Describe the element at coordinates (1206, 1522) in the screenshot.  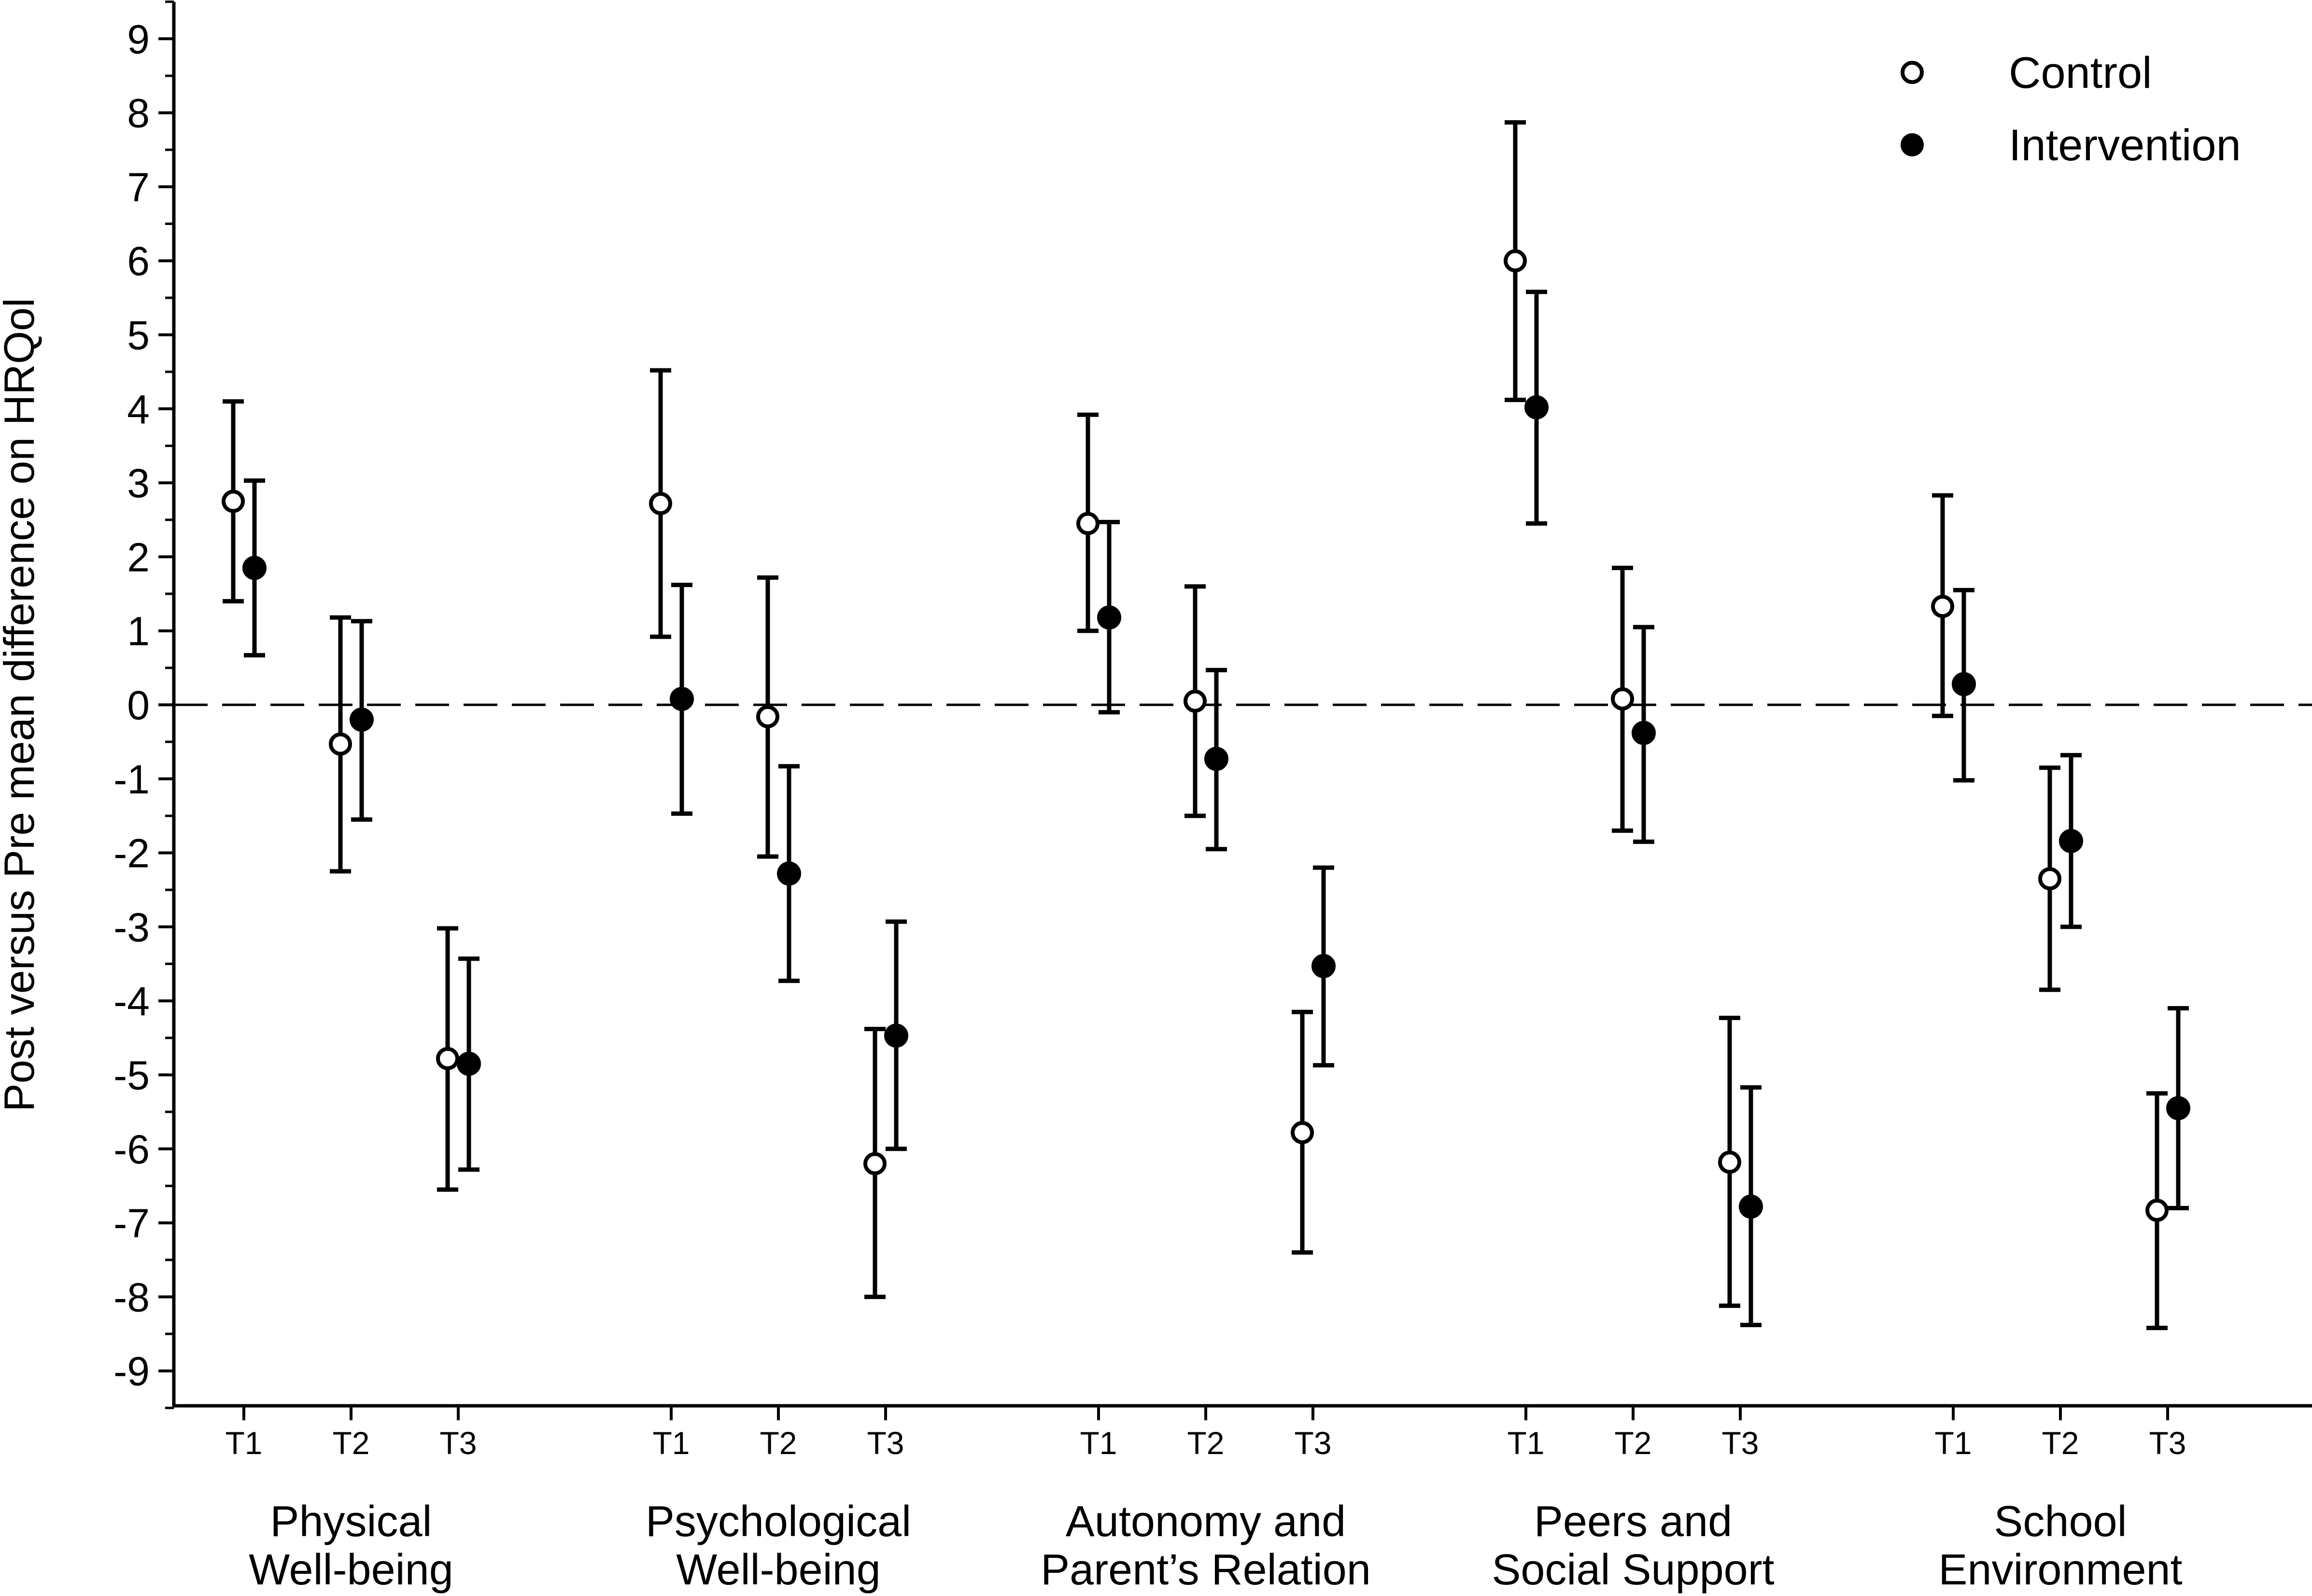
I see `group-label-line: Autonomy and` at that location.